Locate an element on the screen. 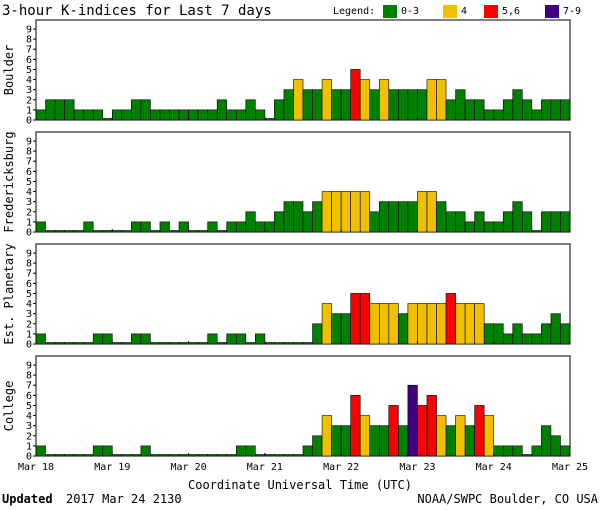 Image resolution: width=600 pixels, height=510 pixels. y-tick-label: 8 is located at coordinates (29, 264).